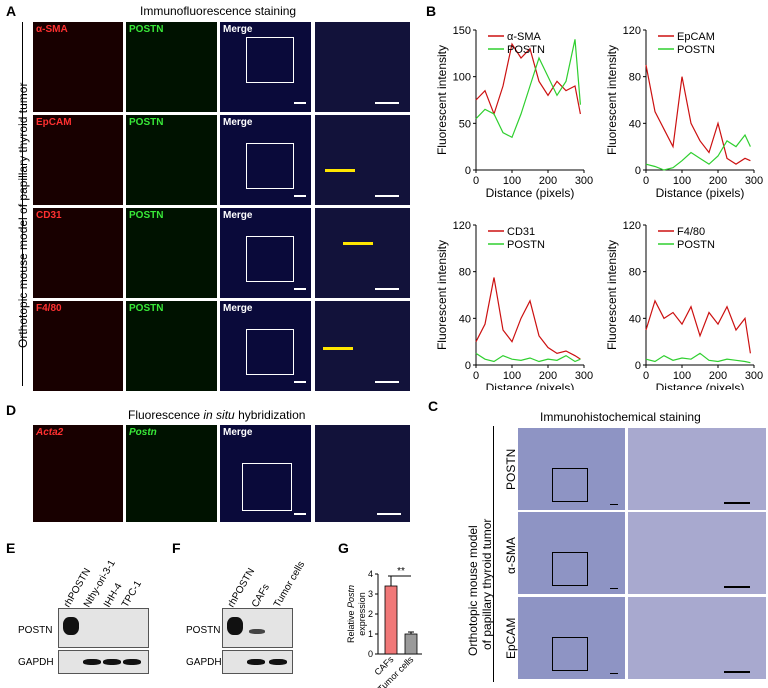 Image resolution: width=768 pixels, height=688 pixels. I want to click on panel-e-row-gapdh: GAPDH, so click(36, 662).